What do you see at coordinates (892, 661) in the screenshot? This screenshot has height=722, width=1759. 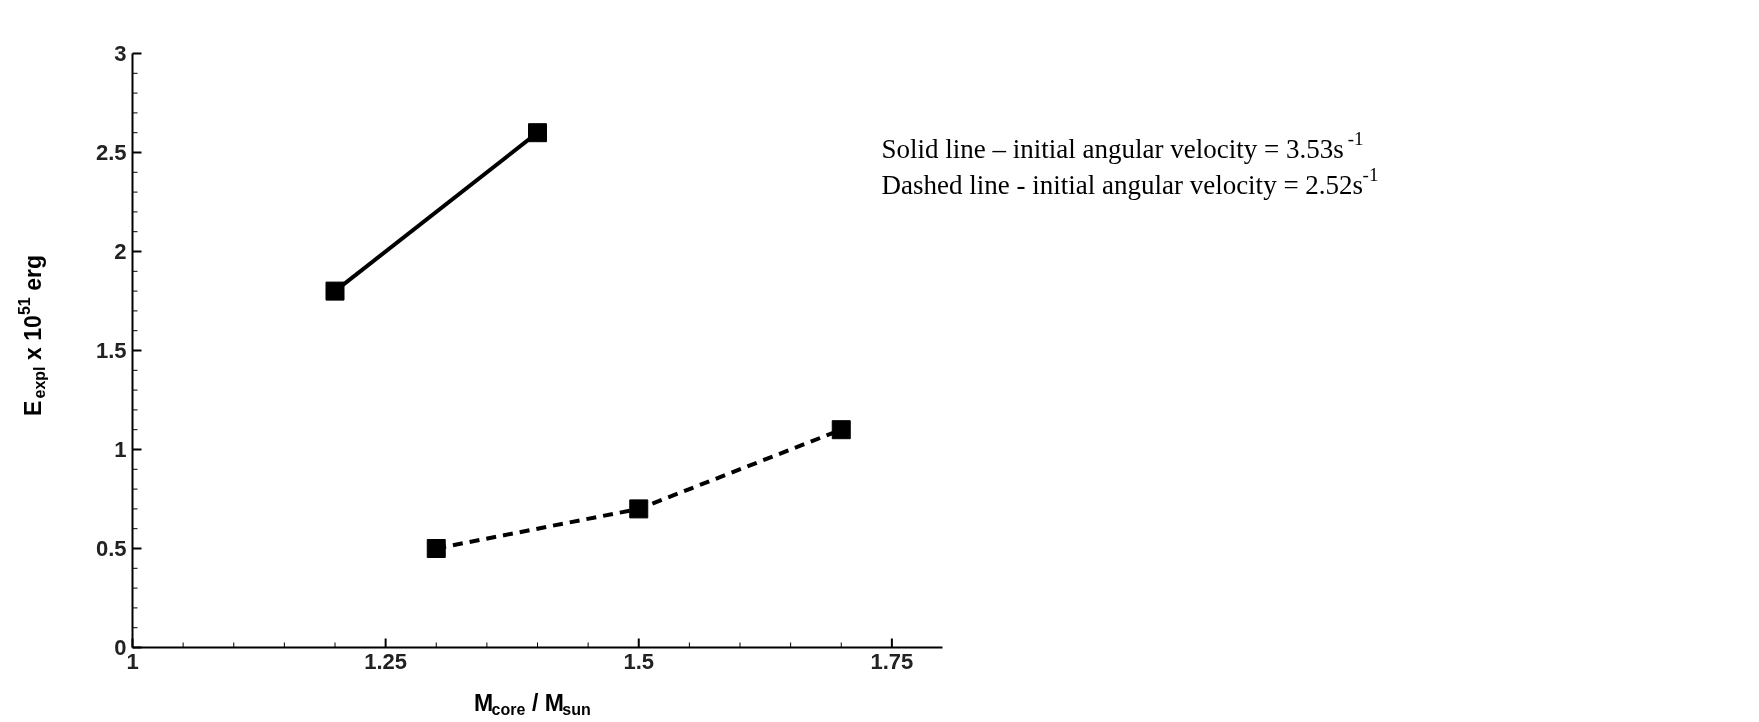 I see `x-tick-label: 1.75` at bounding box center [892, 661].